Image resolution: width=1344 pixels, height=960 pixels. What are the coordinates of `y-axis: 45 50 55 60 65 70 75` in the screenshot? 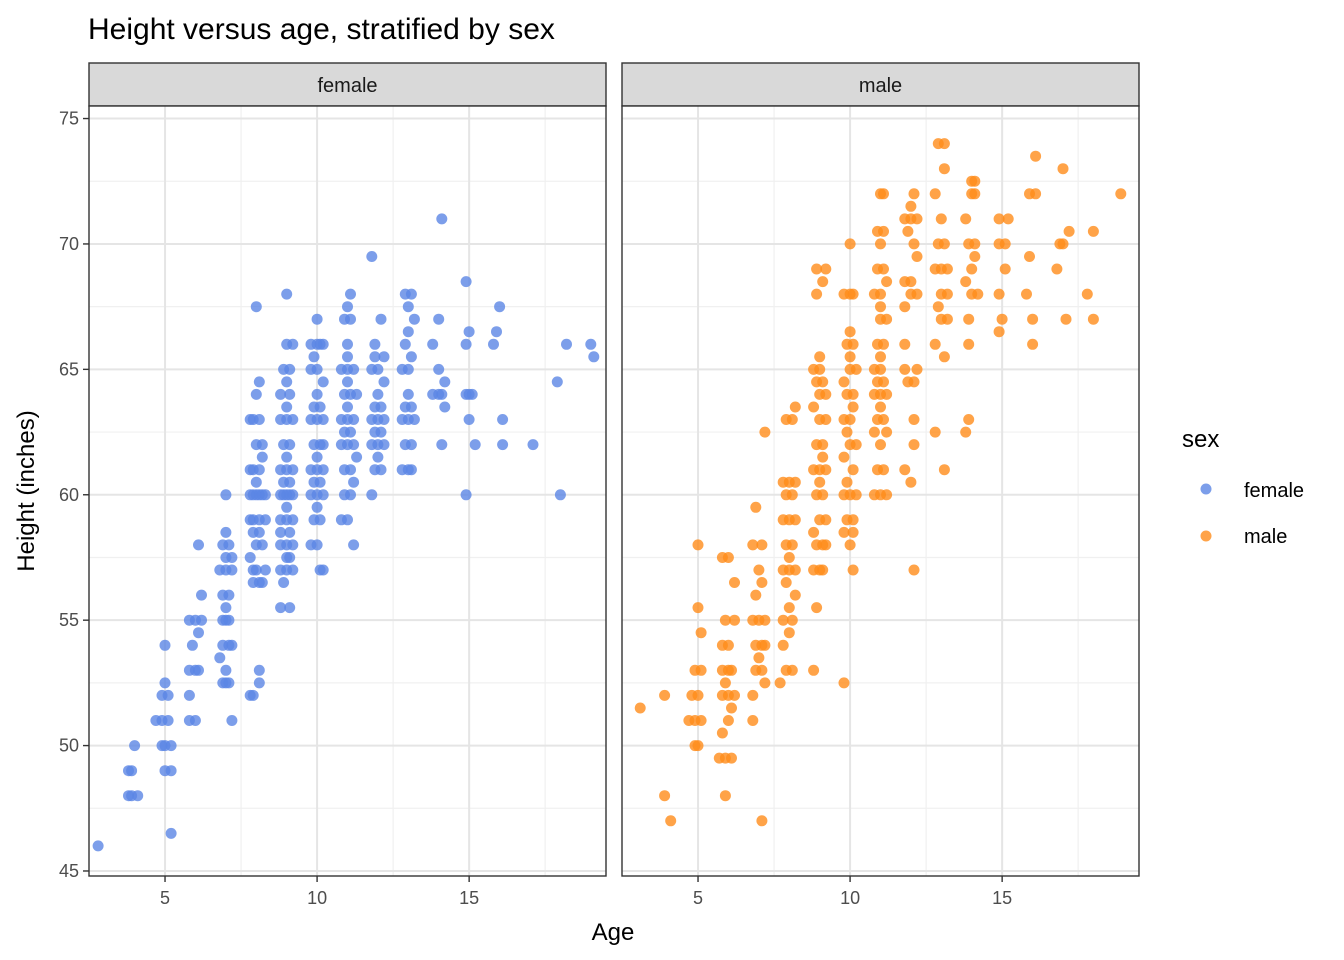 It's located at (74, 495).